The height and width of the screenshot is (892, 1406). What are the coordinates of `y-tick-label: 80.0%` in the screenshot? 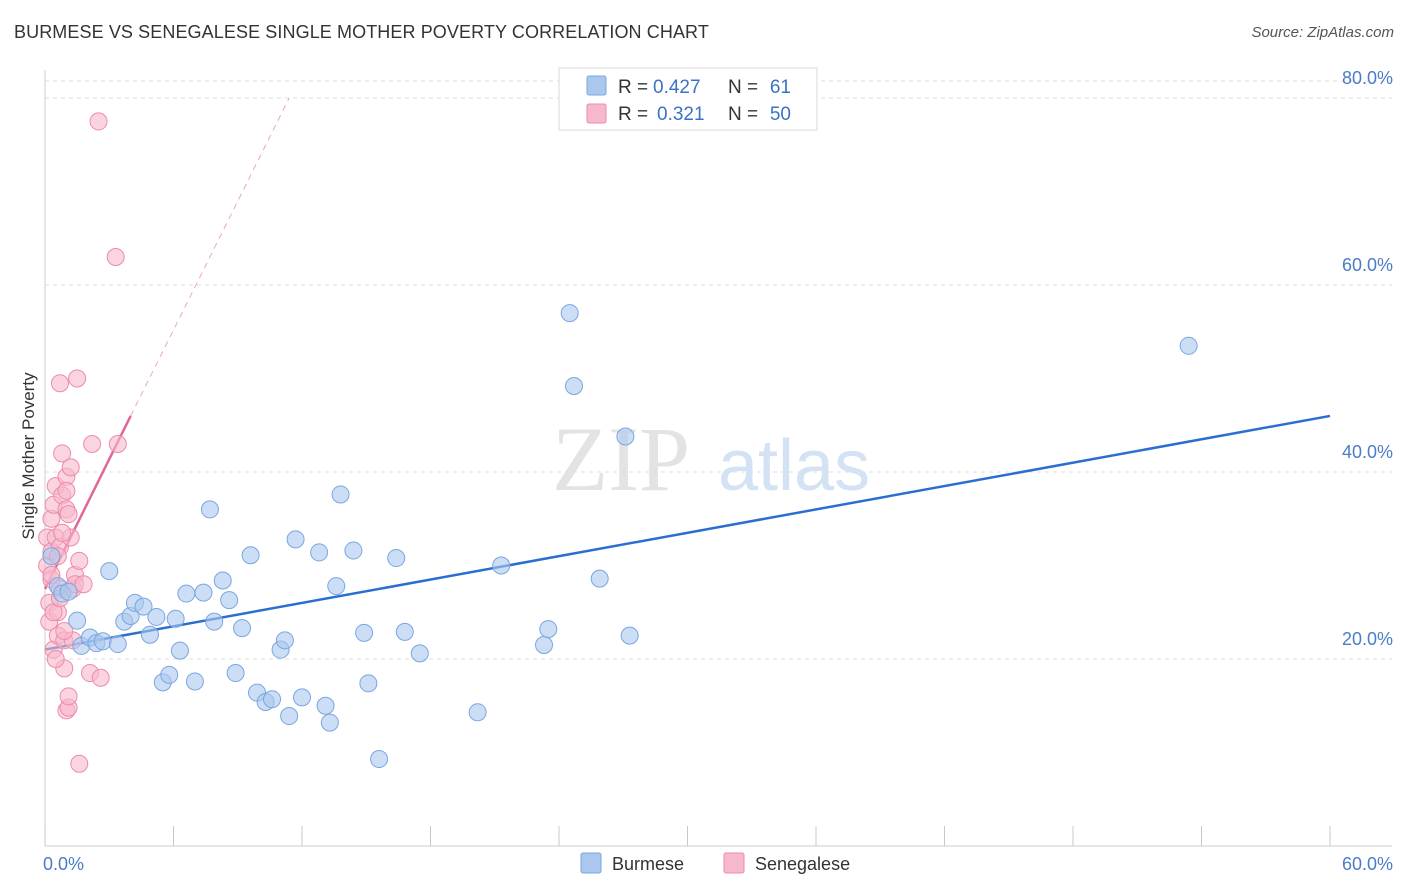 It's located at (1367, 78).